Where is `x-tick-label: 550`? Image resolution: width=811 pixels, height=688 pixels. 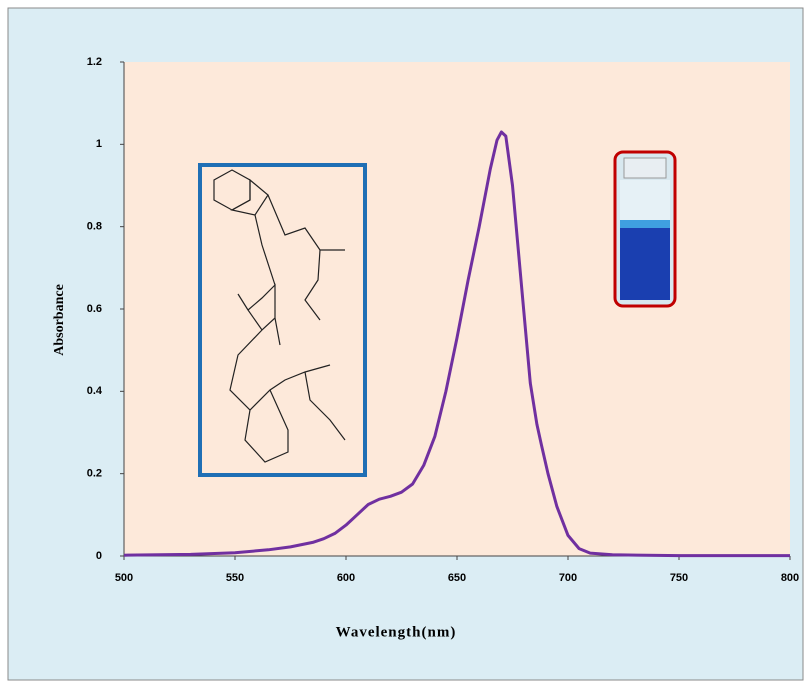 x-tick-label: 550 is located at coordinates (235, 578).